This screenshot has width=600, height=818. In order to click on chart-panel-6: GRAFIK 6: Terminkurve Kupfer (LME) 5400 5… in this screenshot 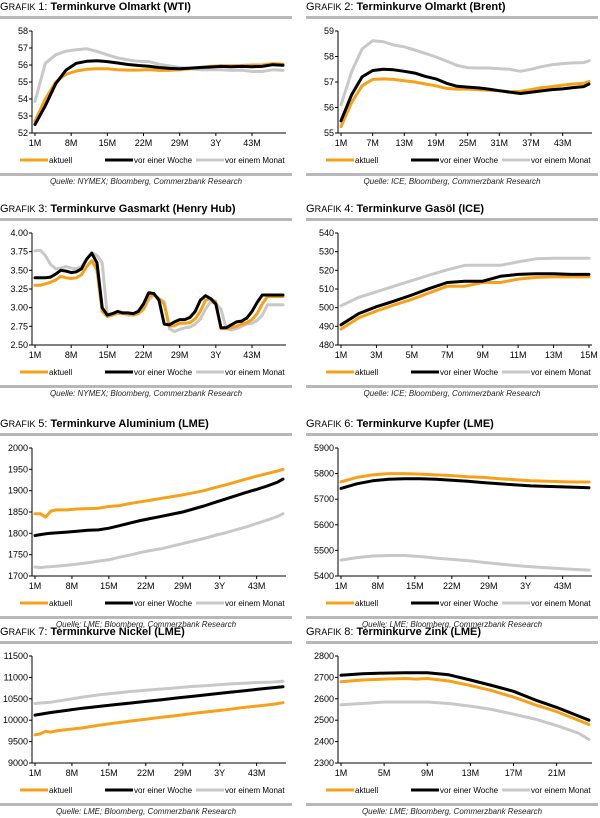, I will do `click(452, 524)`.